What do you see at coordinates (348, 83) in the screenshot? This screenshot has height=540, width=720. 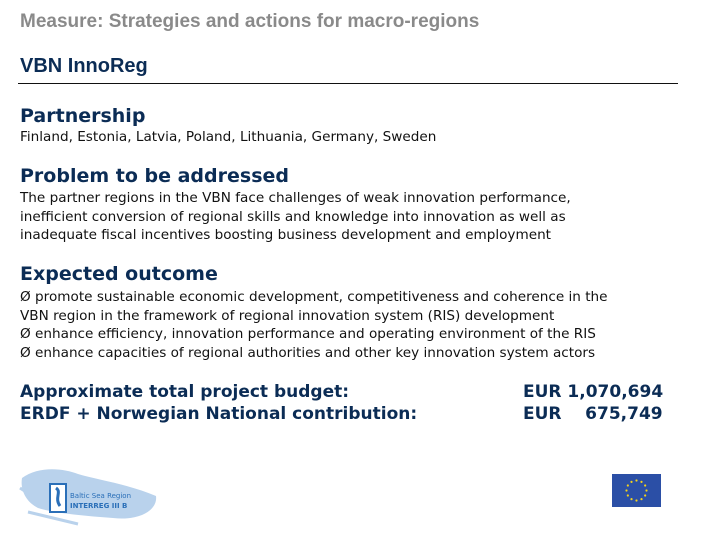 I see `divider` at bounding box center [348, 83].